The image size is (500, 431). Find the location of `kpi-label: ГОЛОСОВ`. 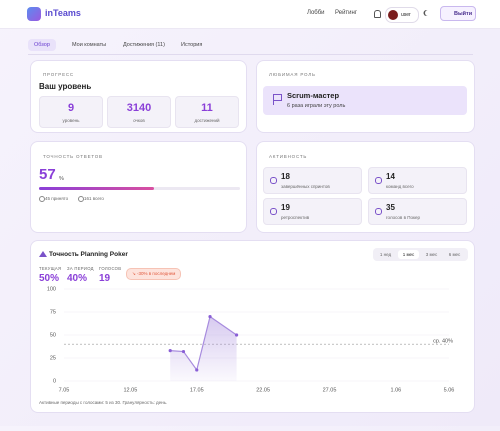

kpi-label: ГОЛОСОВ is located at coordinates (110, 268).